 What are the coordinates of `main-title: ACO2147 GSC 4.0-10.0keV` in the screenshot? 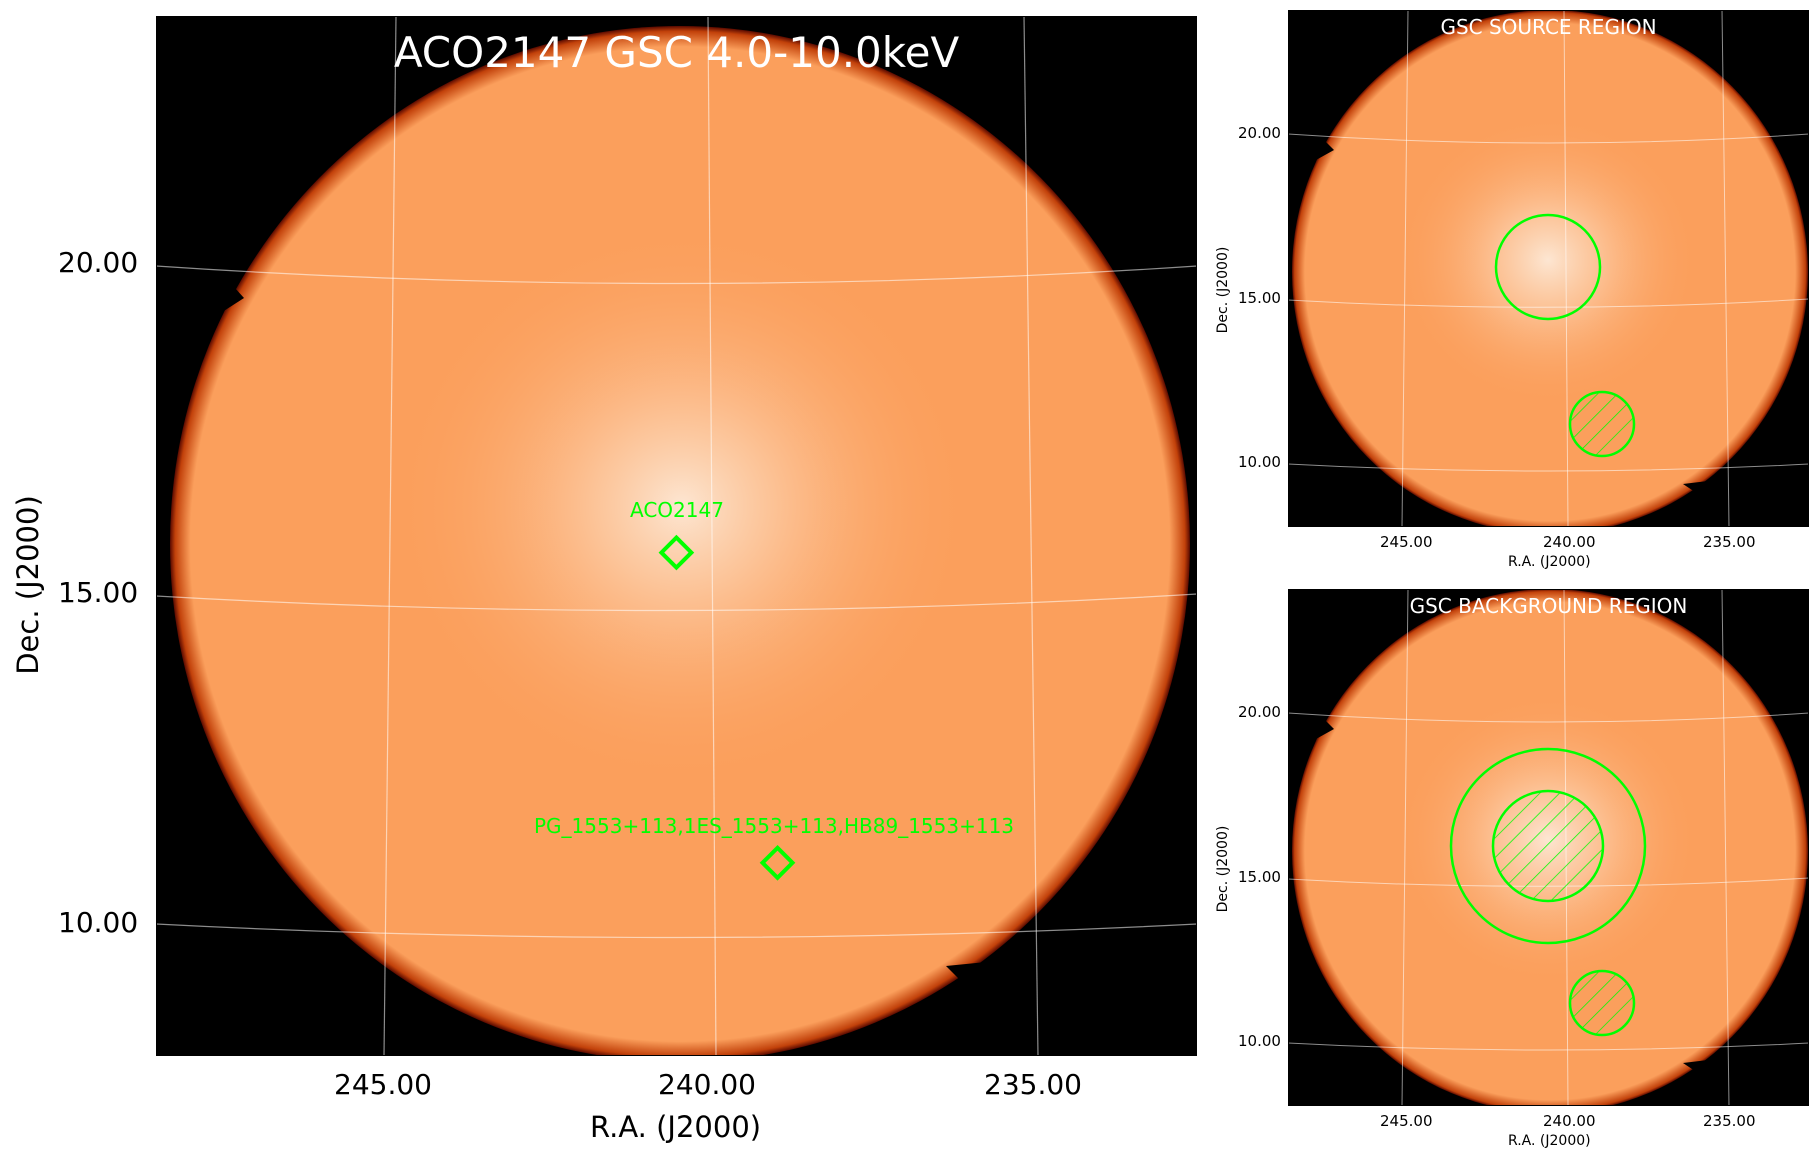 It's located at (676, 52).